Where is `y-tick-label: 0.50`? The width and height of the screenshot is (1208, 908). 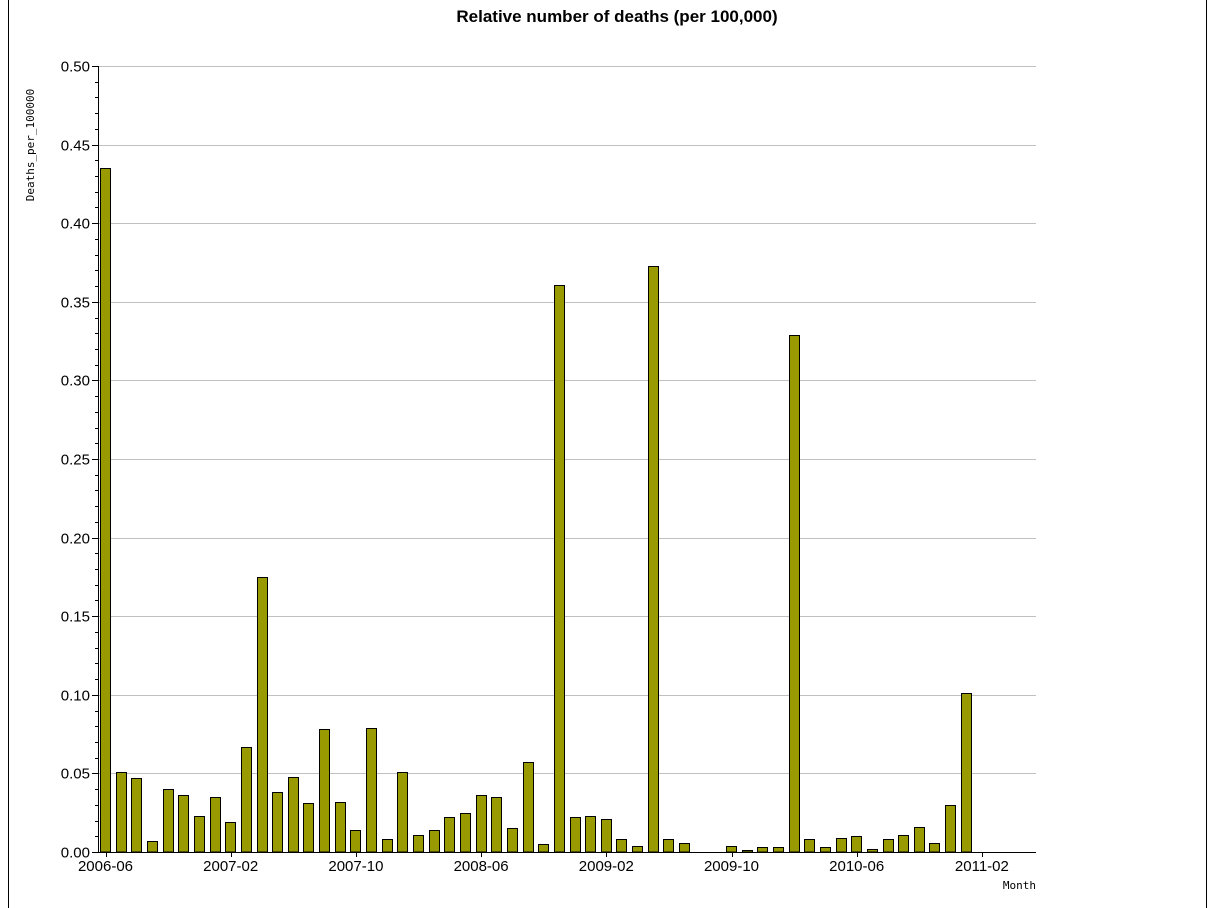
y-tick-label: 0.50 is located at coordinates (75, 67).